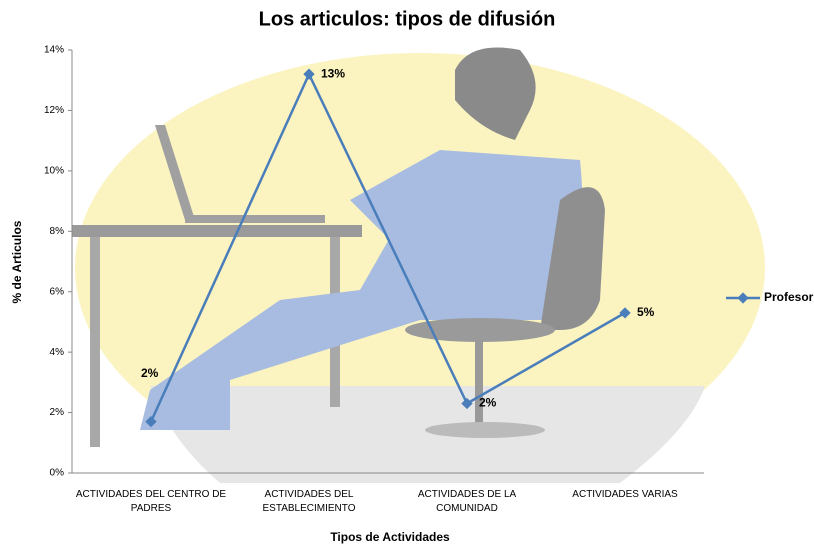 The width and height of the screenshot is (814, 550). Describe the element at coordinates (54, 110) in the screenshot. I see `y-tick-label: 12%` at that location.